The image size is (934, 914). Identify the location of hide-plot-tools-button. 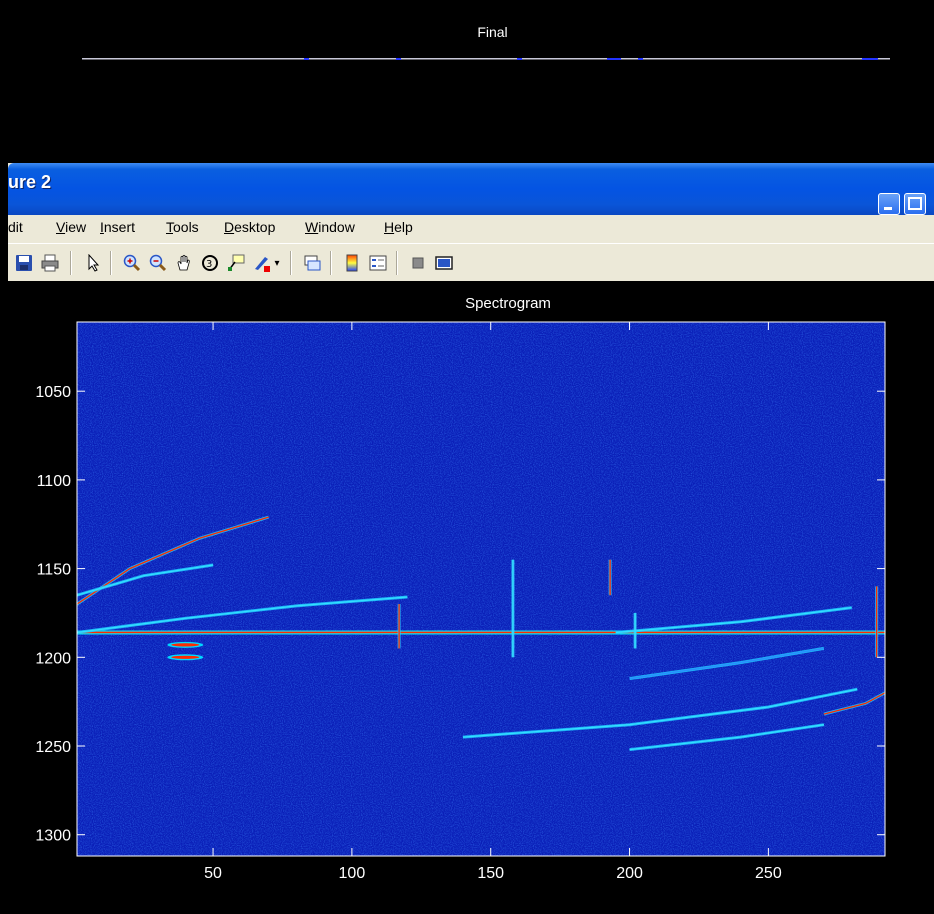
(418, 263).